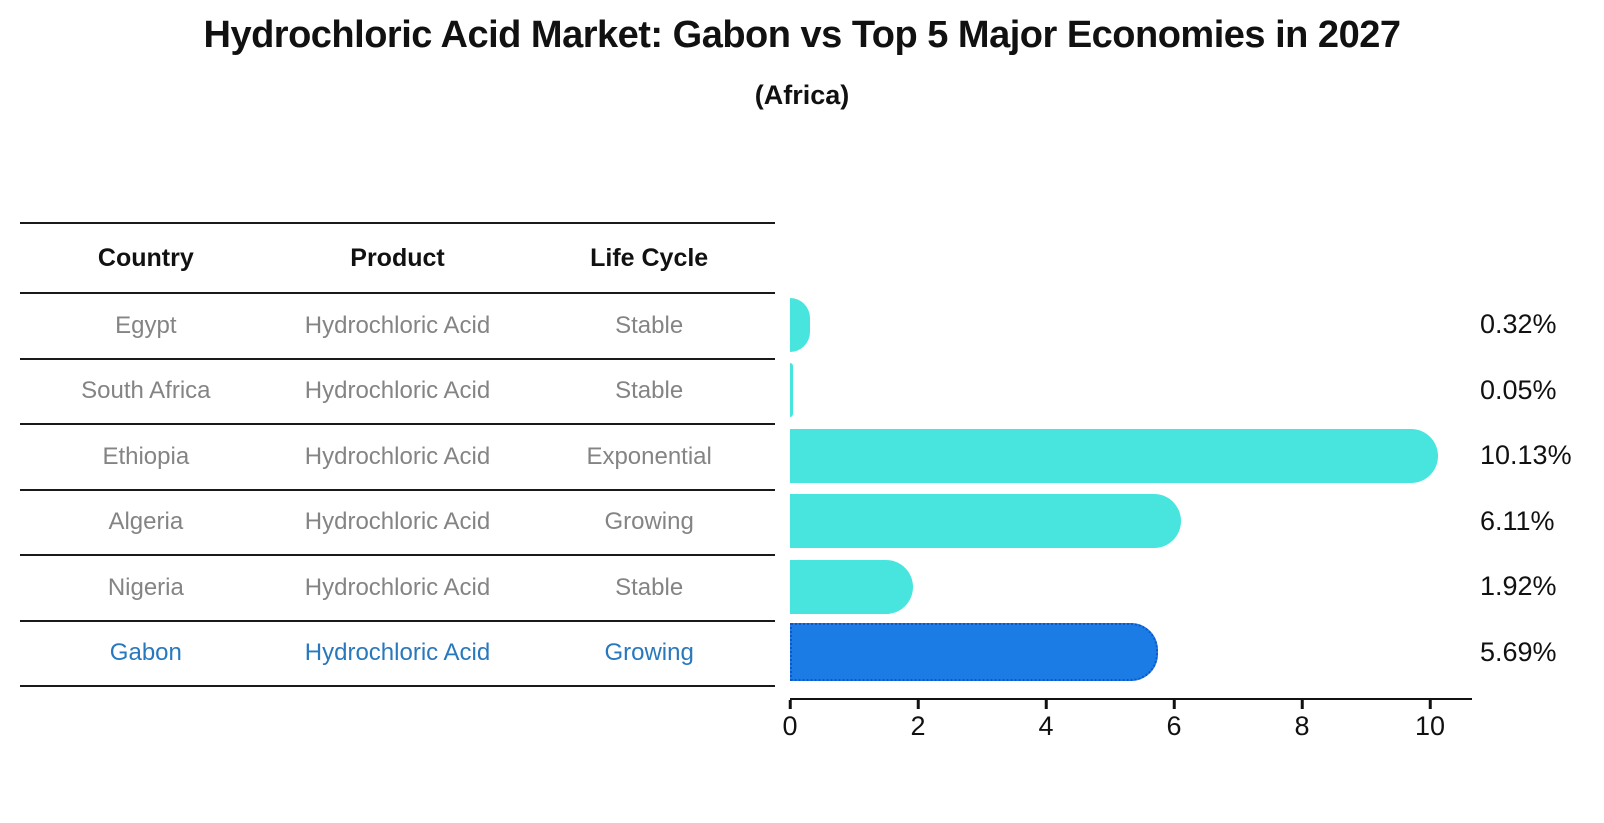 The width and height of the screenshot is (1604, 823). Describe the element at coordinates (790, 726) in the screenshot. I see `tick-label: 0` at that location.